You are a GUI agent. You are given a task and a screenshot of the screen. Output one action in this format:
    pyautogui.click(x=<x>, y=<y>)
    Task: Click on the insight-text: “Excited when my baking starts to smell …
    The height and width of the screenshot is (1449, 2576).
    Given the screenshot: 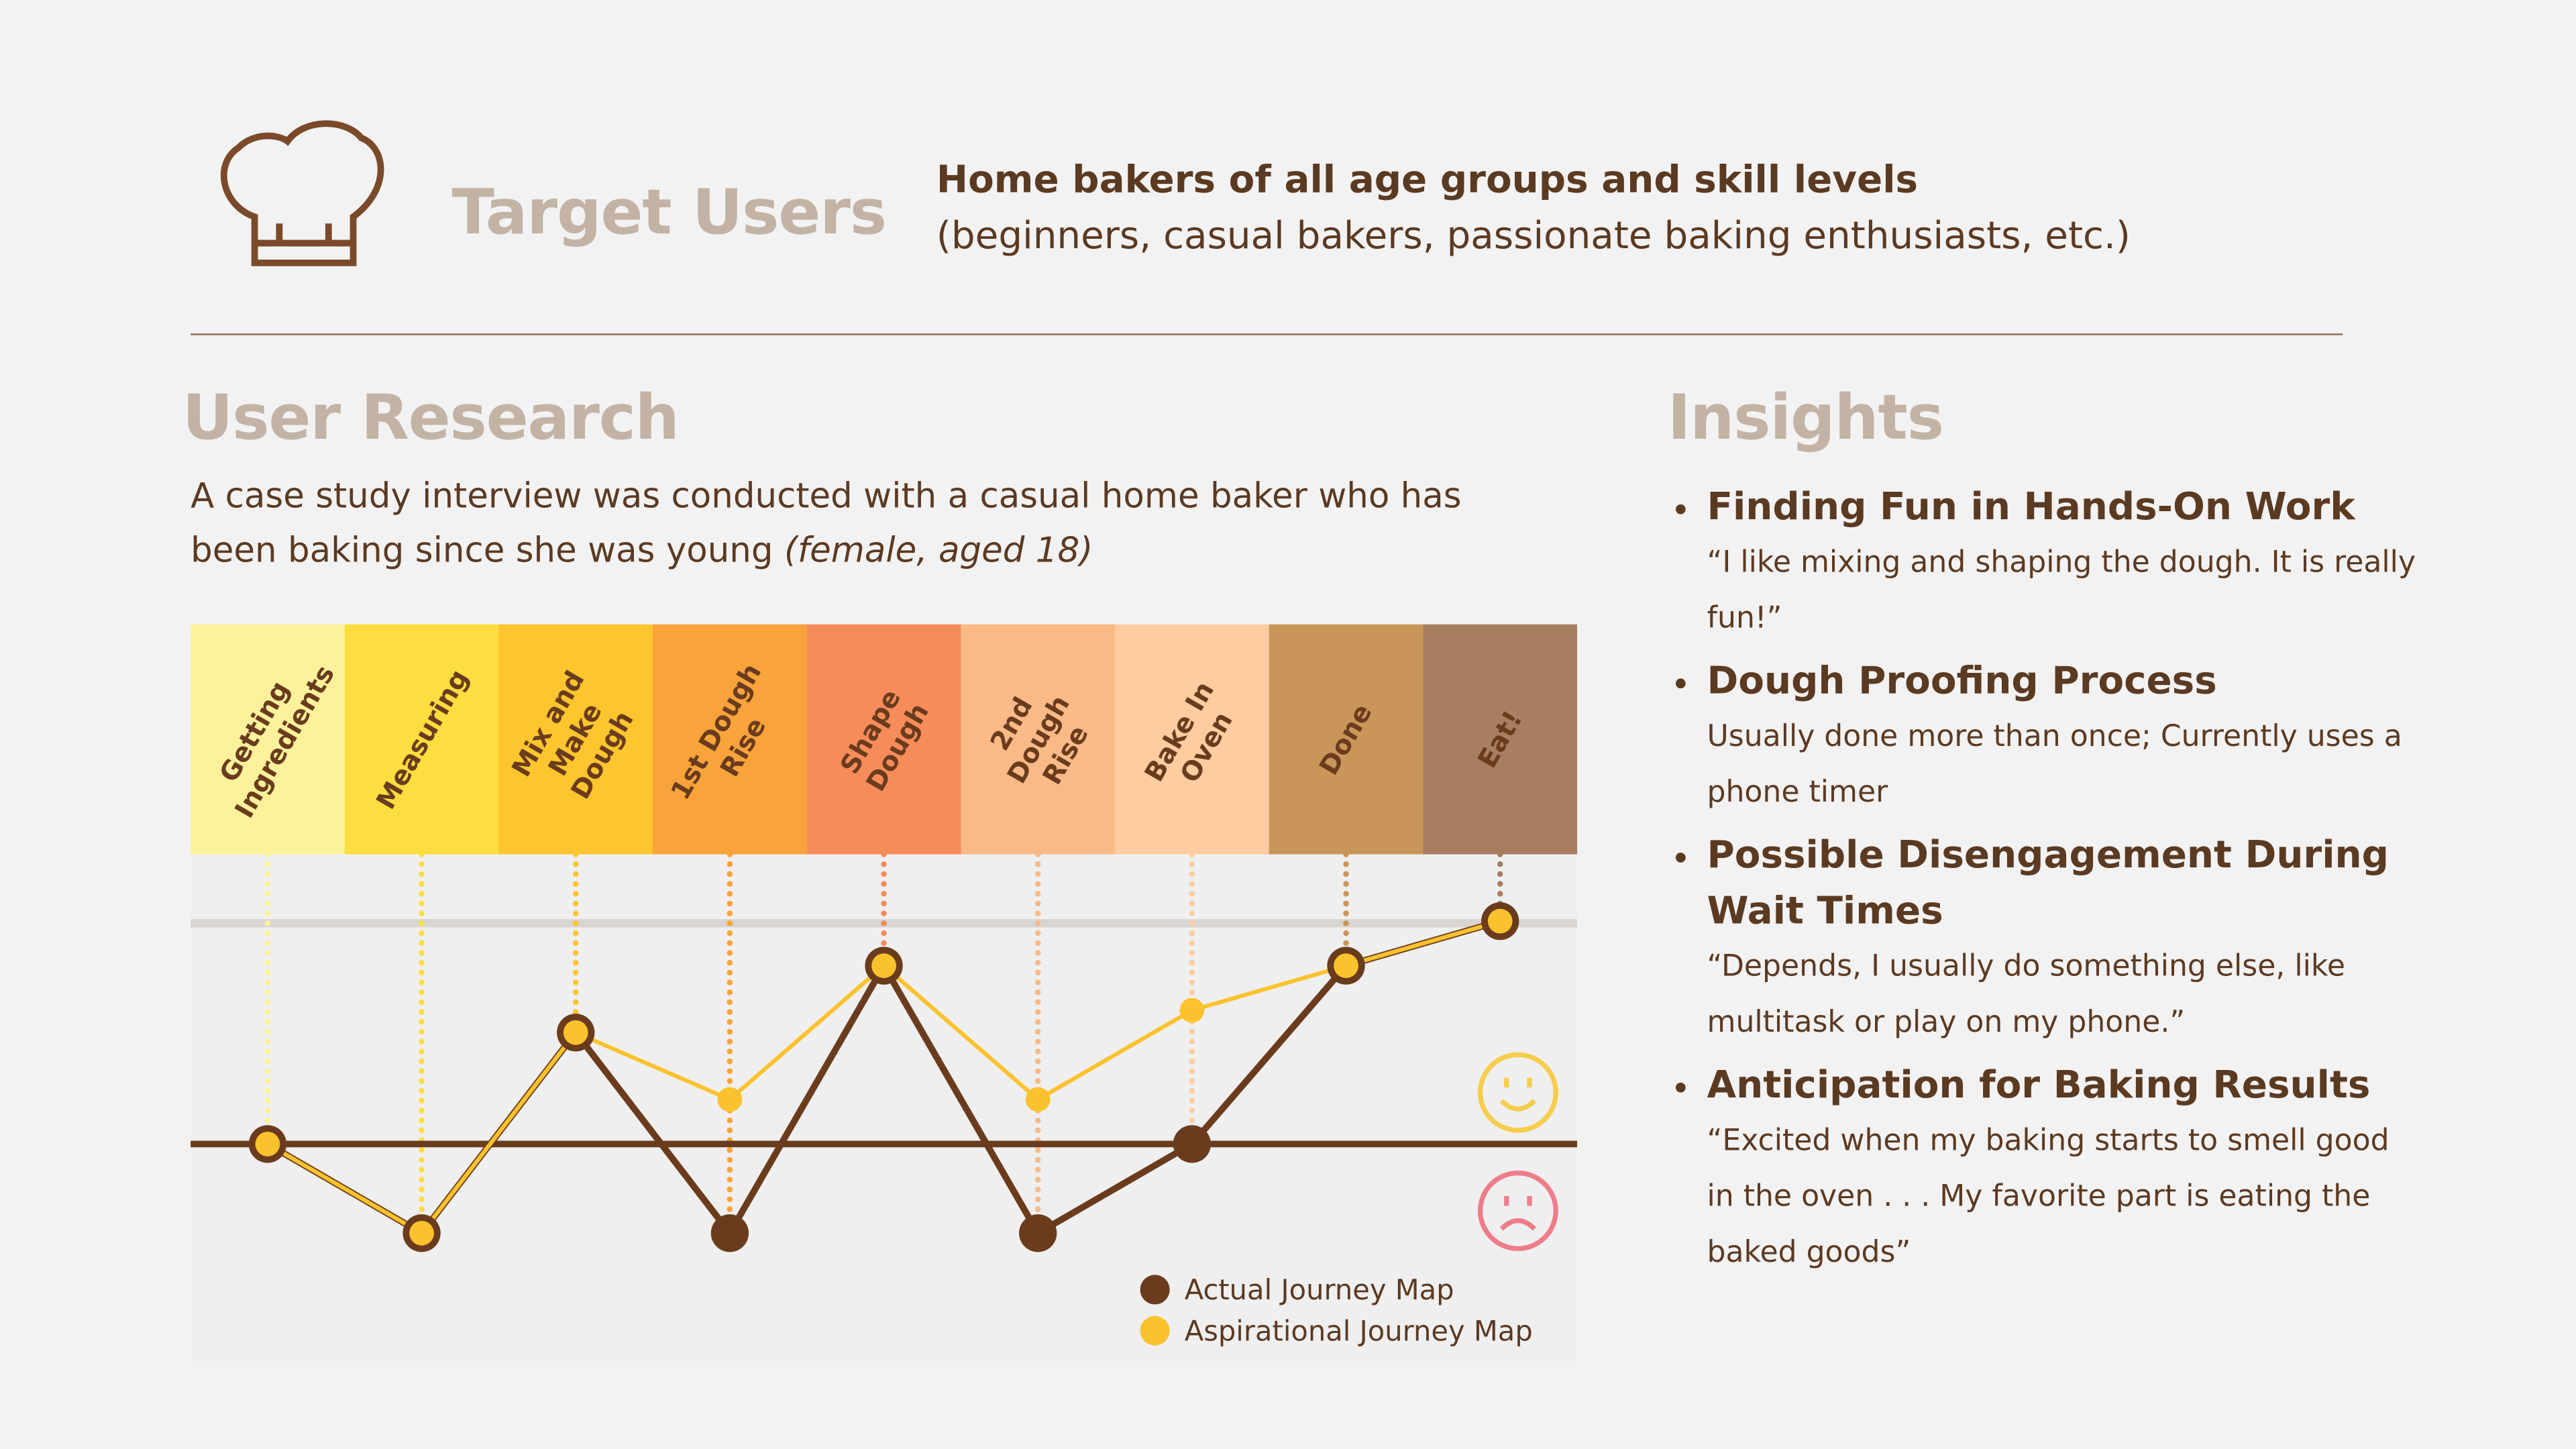 What is the action you would take?
    pyautogui.click(x=2048, y=1197)
    